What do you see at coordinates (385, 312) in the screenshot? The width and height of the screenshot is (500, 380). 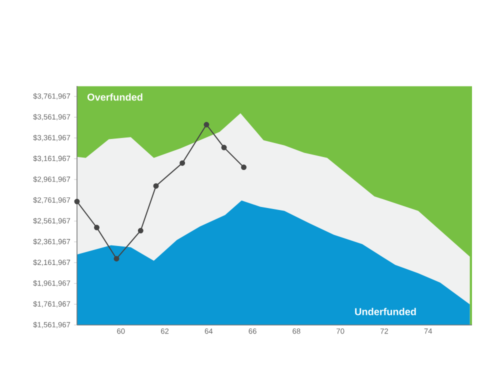 I see `series-label: Underfunded` at bounding box center [385, 312].